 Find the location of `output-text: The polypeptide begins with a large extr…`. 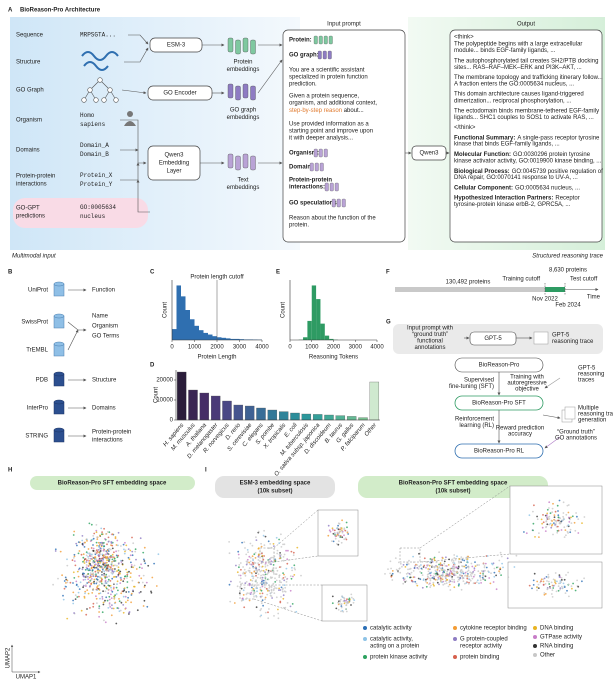

output-text: The polypeptide begins with a large extr… is located at coordinates (518, 45).